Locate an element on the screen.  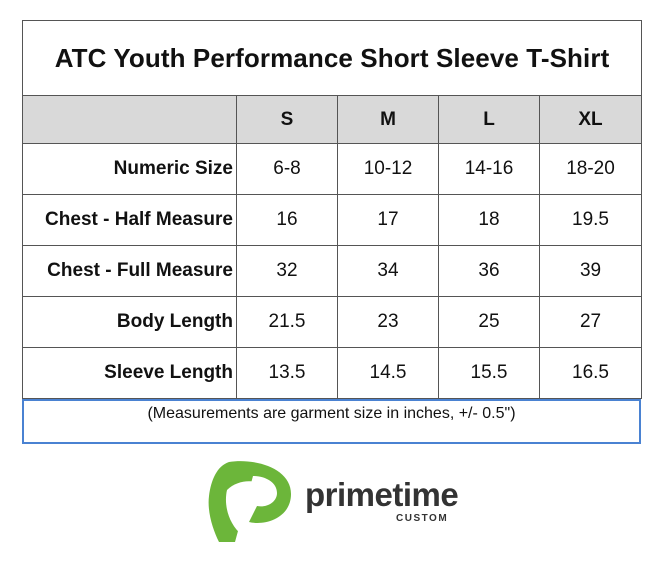
table-cell: 16 is located at coordinates (287, 220).